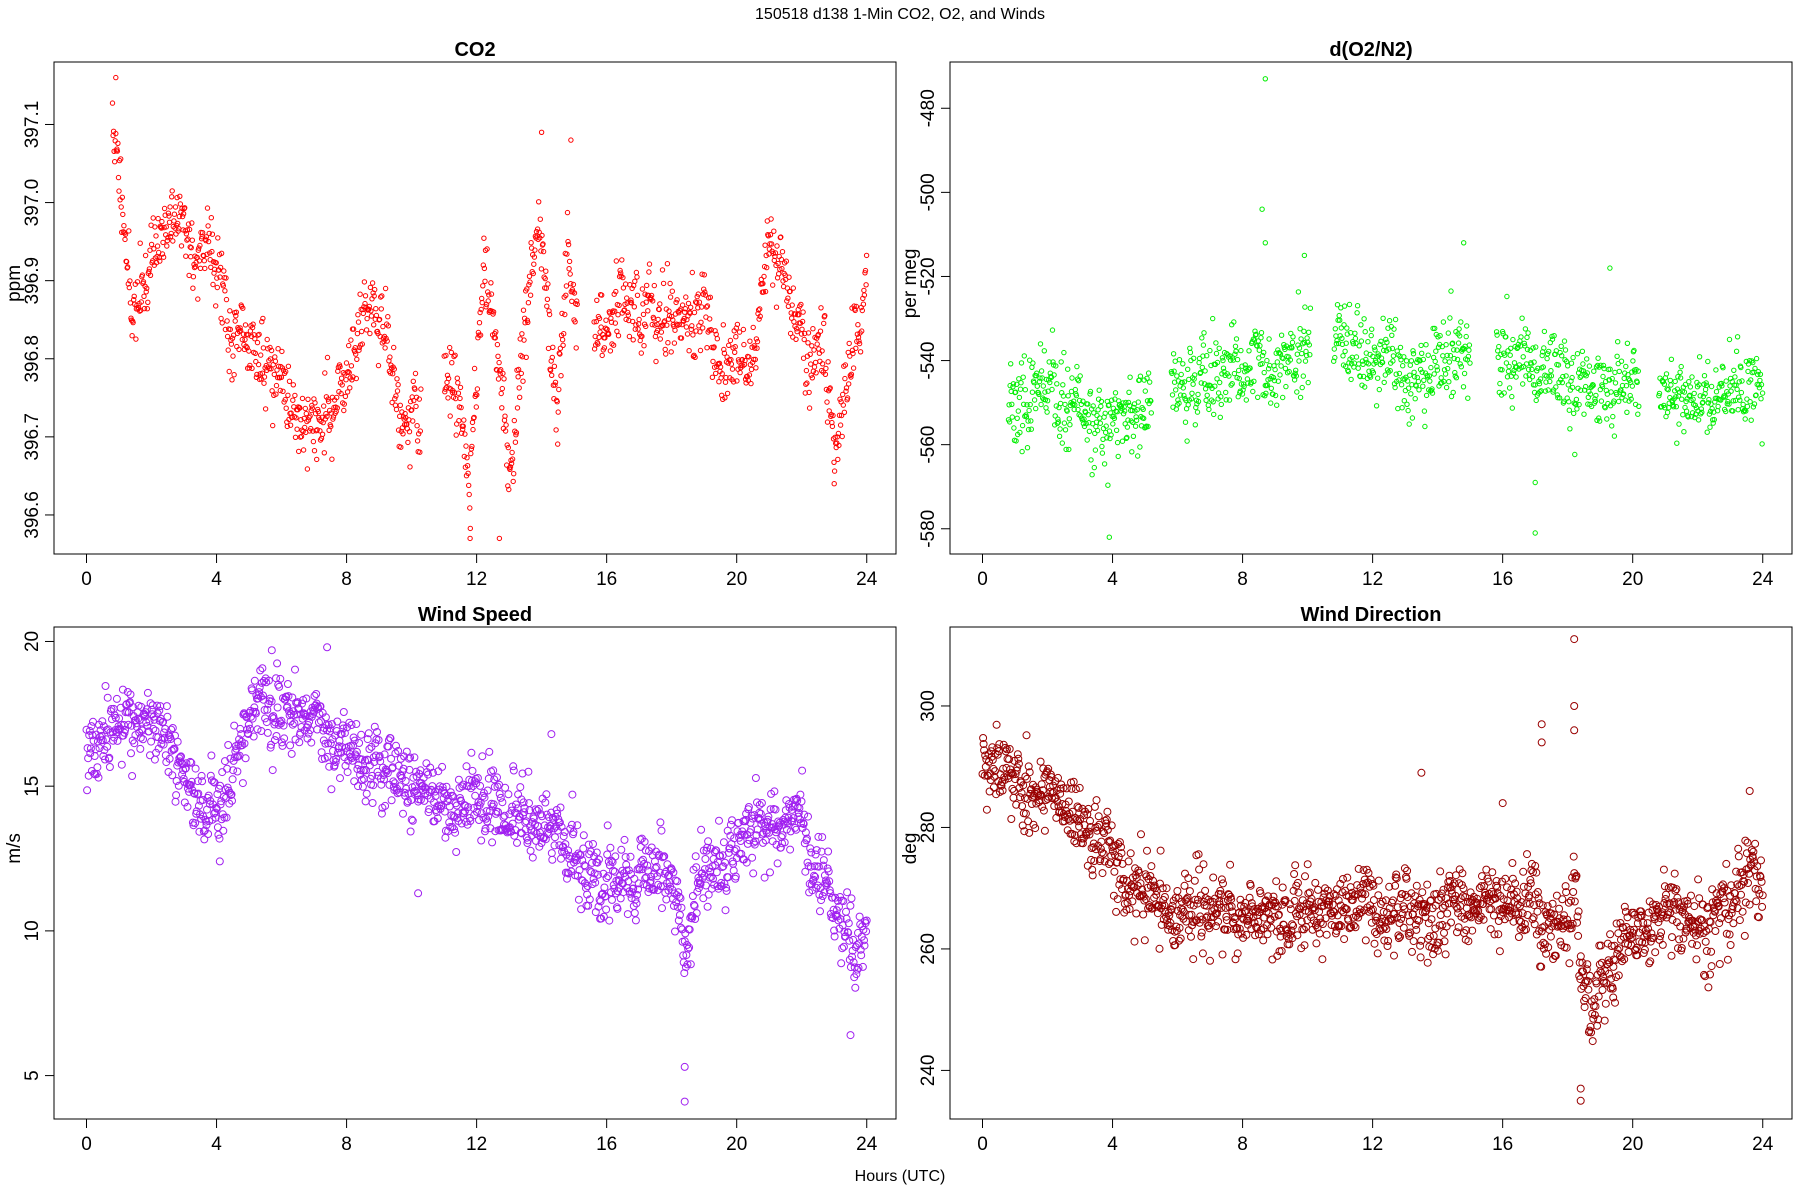  I want to click on wind-speed-x-tick-label: 12, so click(476, 1144).